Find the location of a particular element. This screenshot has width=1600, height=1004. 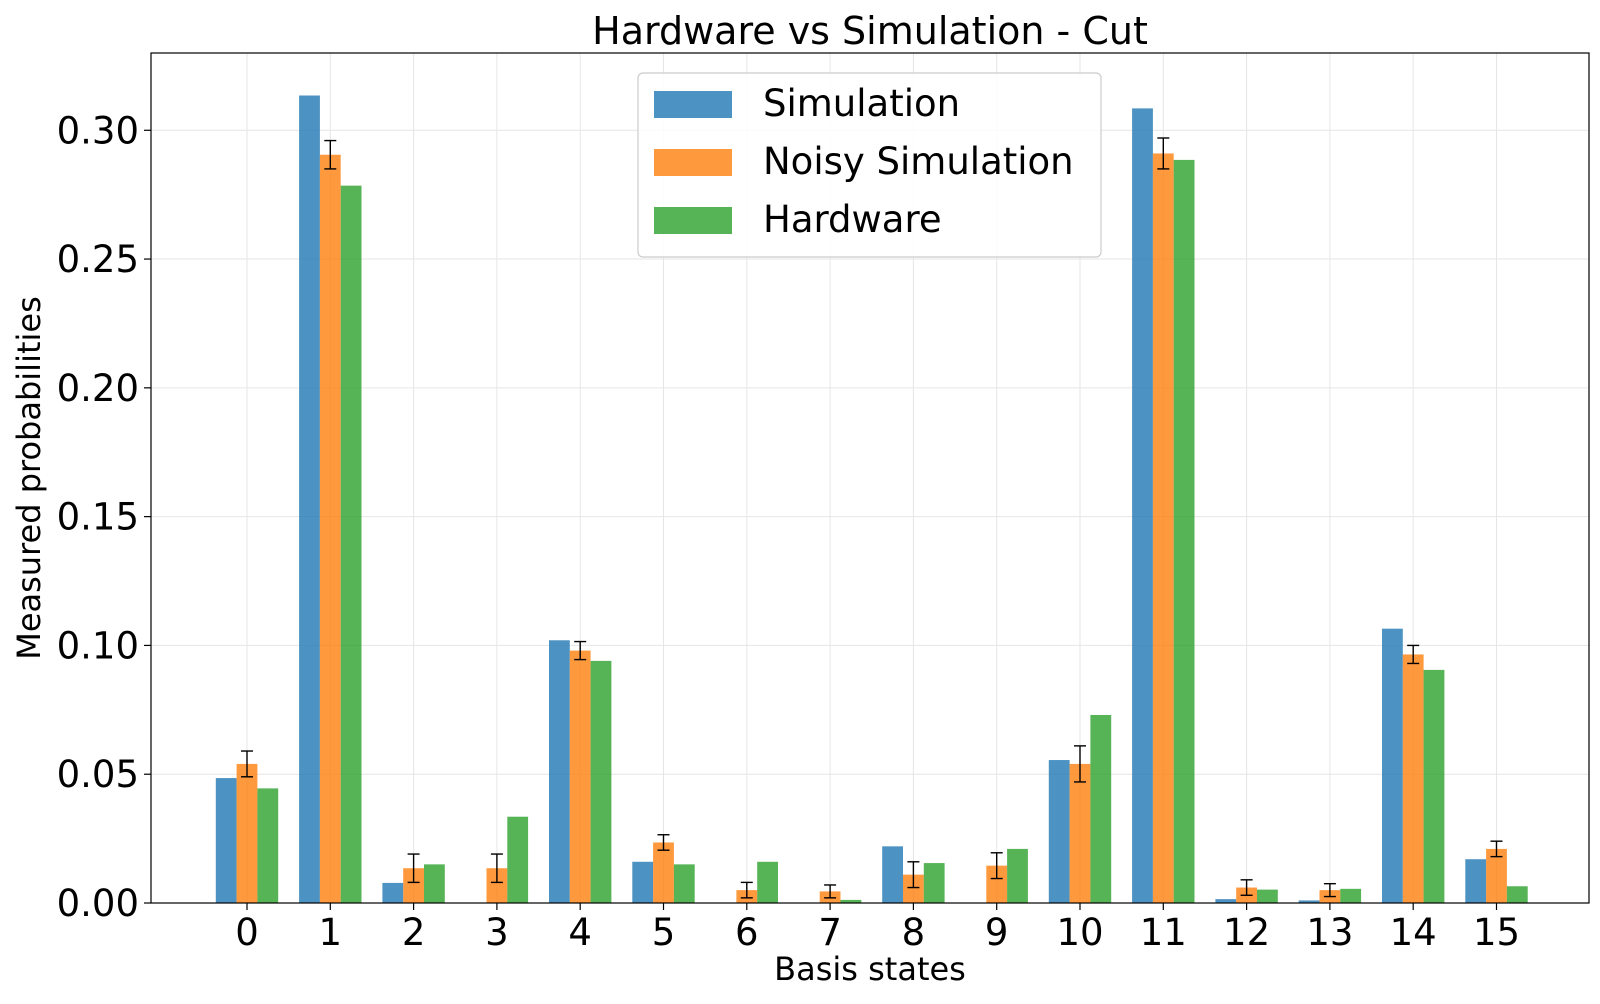

x-tick-label: 9 is located at coordinates (997, 932).